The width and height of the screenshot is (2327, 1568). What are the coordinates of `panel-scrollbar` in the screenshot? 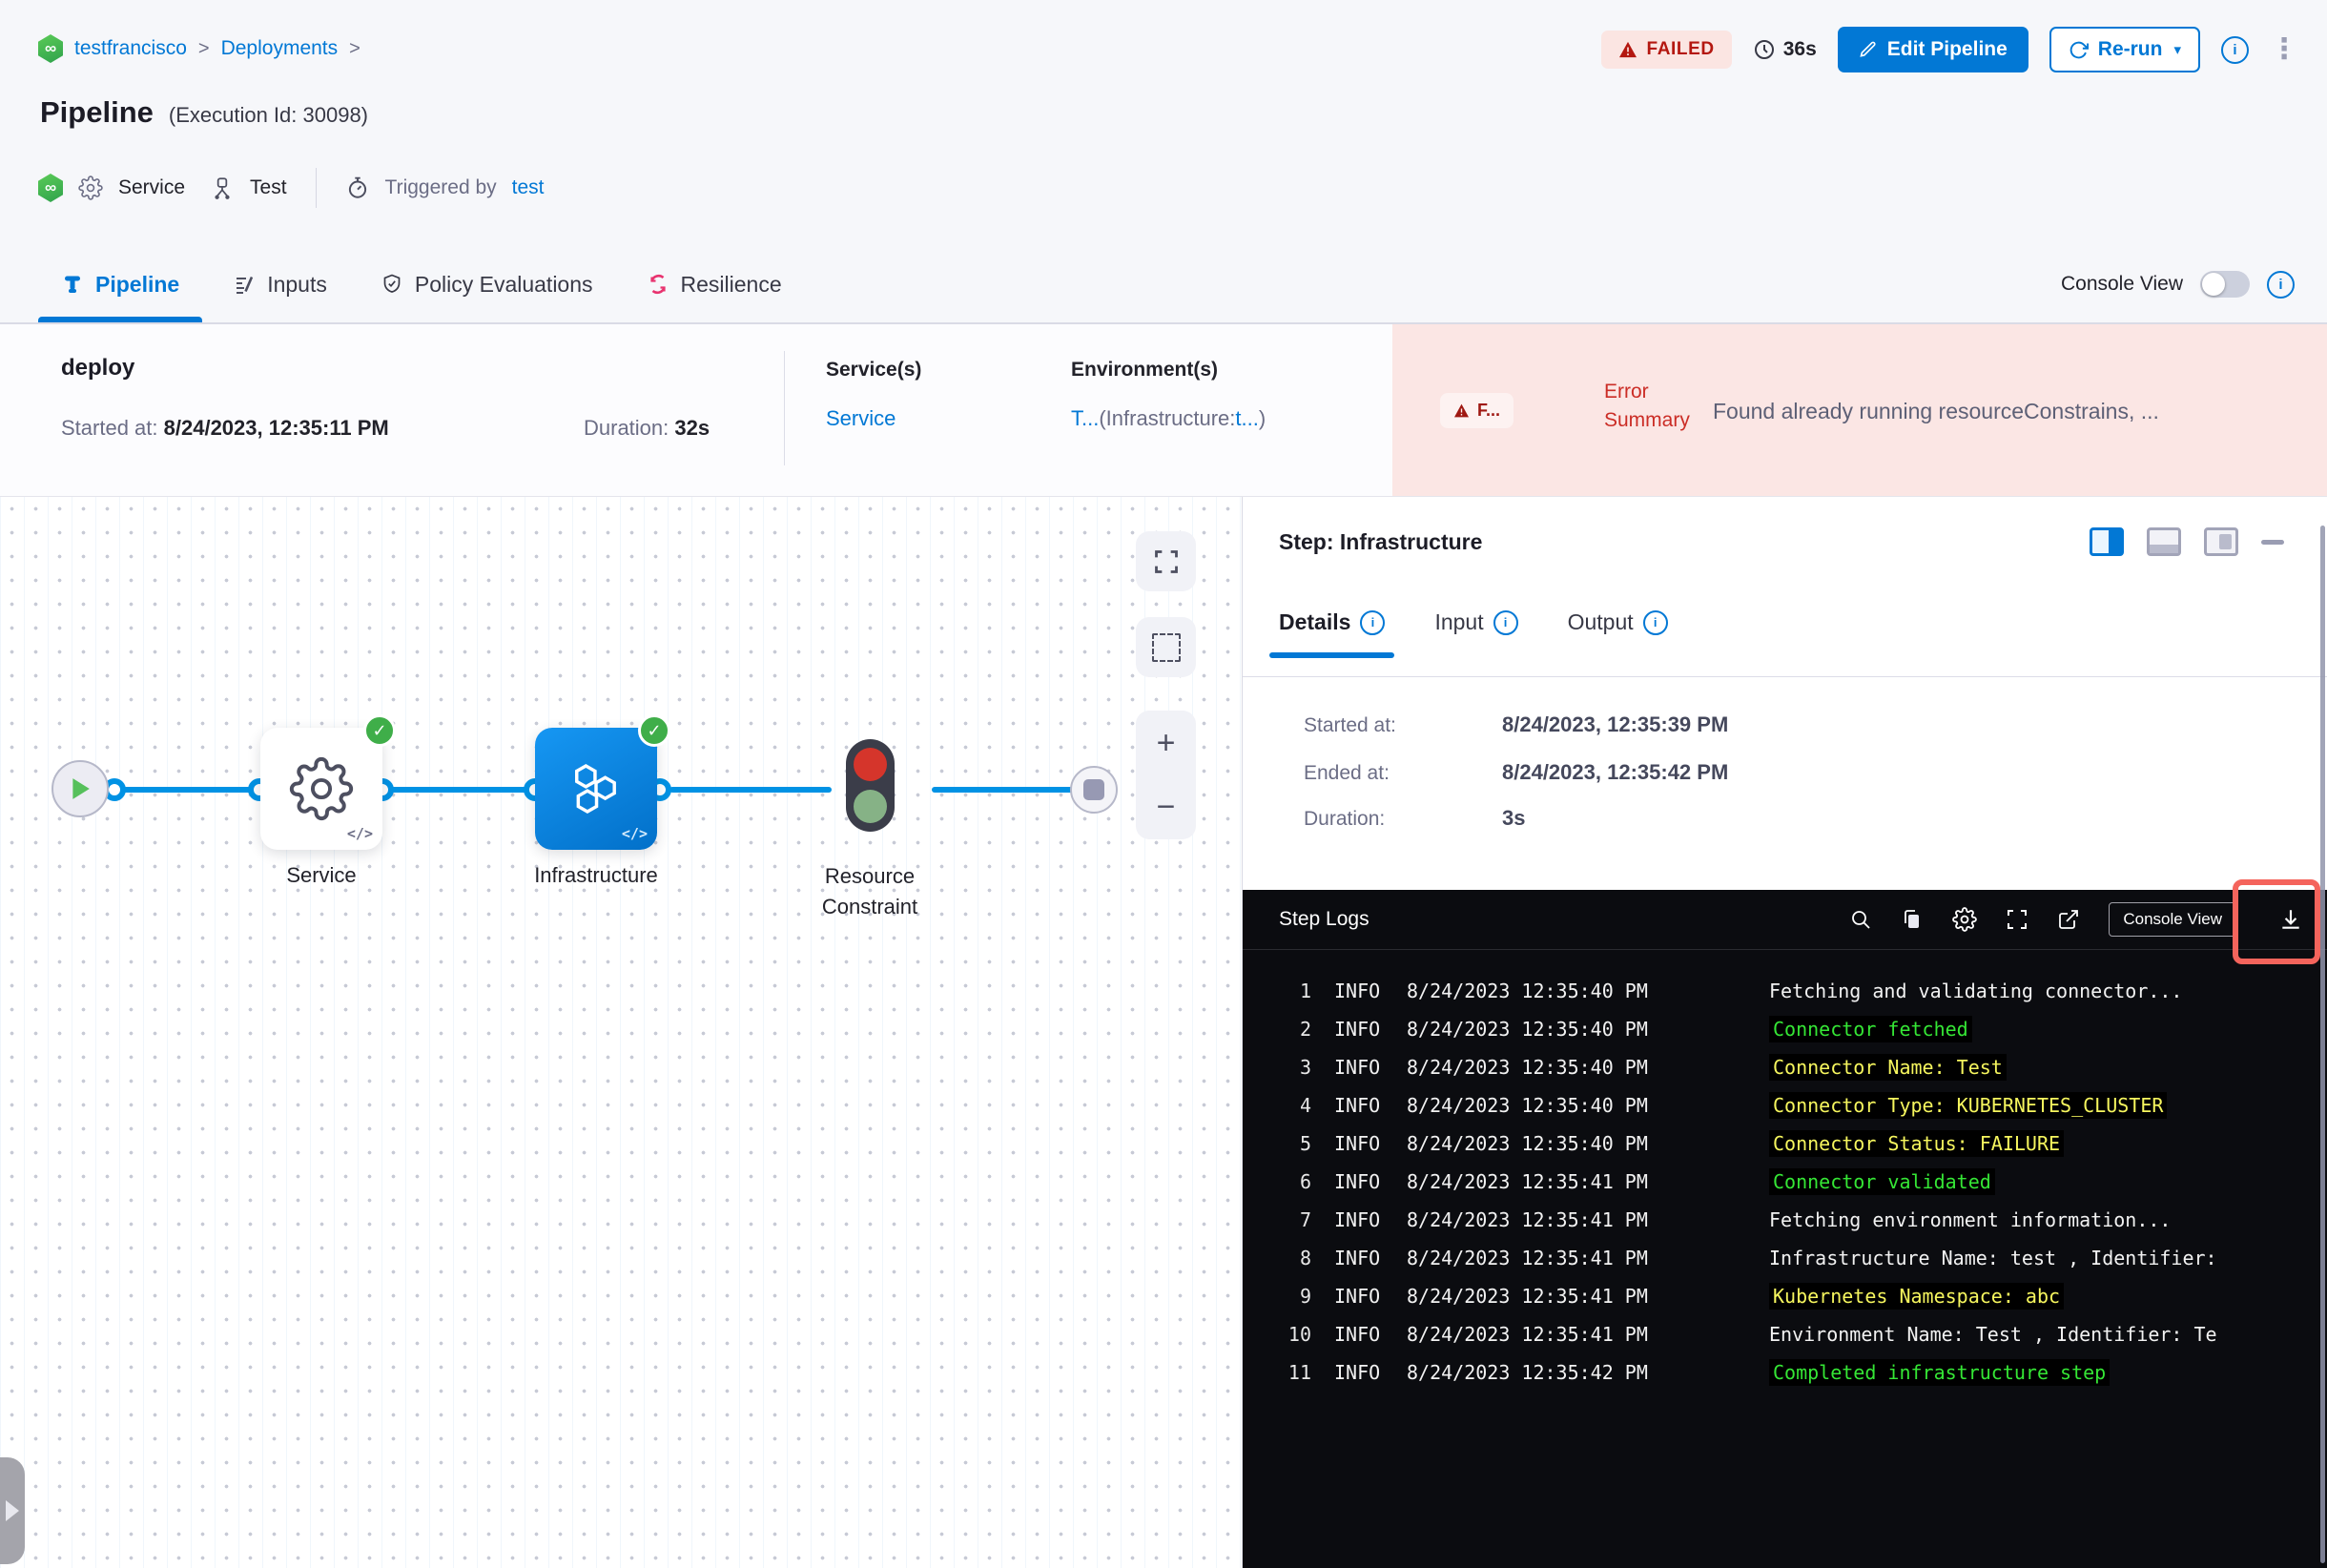 It's located at (2322, 1044).